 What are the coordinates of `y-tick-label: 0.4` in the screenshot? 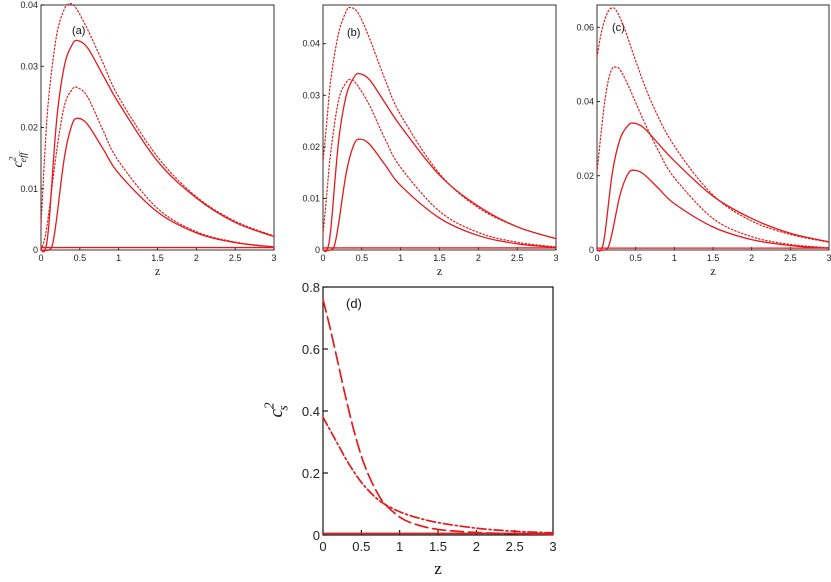 It's located at (311, 411).